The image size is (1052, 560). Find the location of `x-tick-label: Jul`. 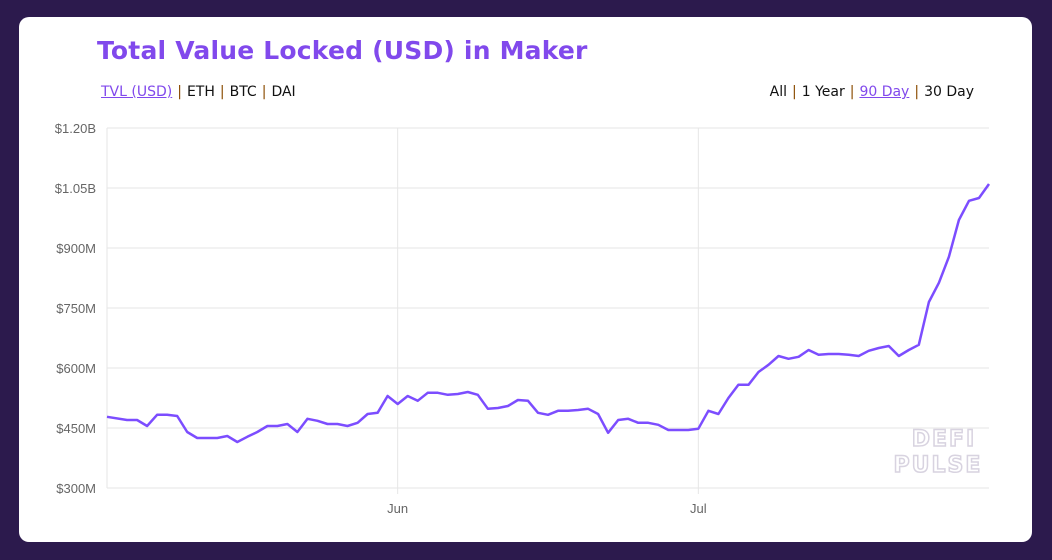

x-tick-label: Jul is located at coordinates (698, 508).